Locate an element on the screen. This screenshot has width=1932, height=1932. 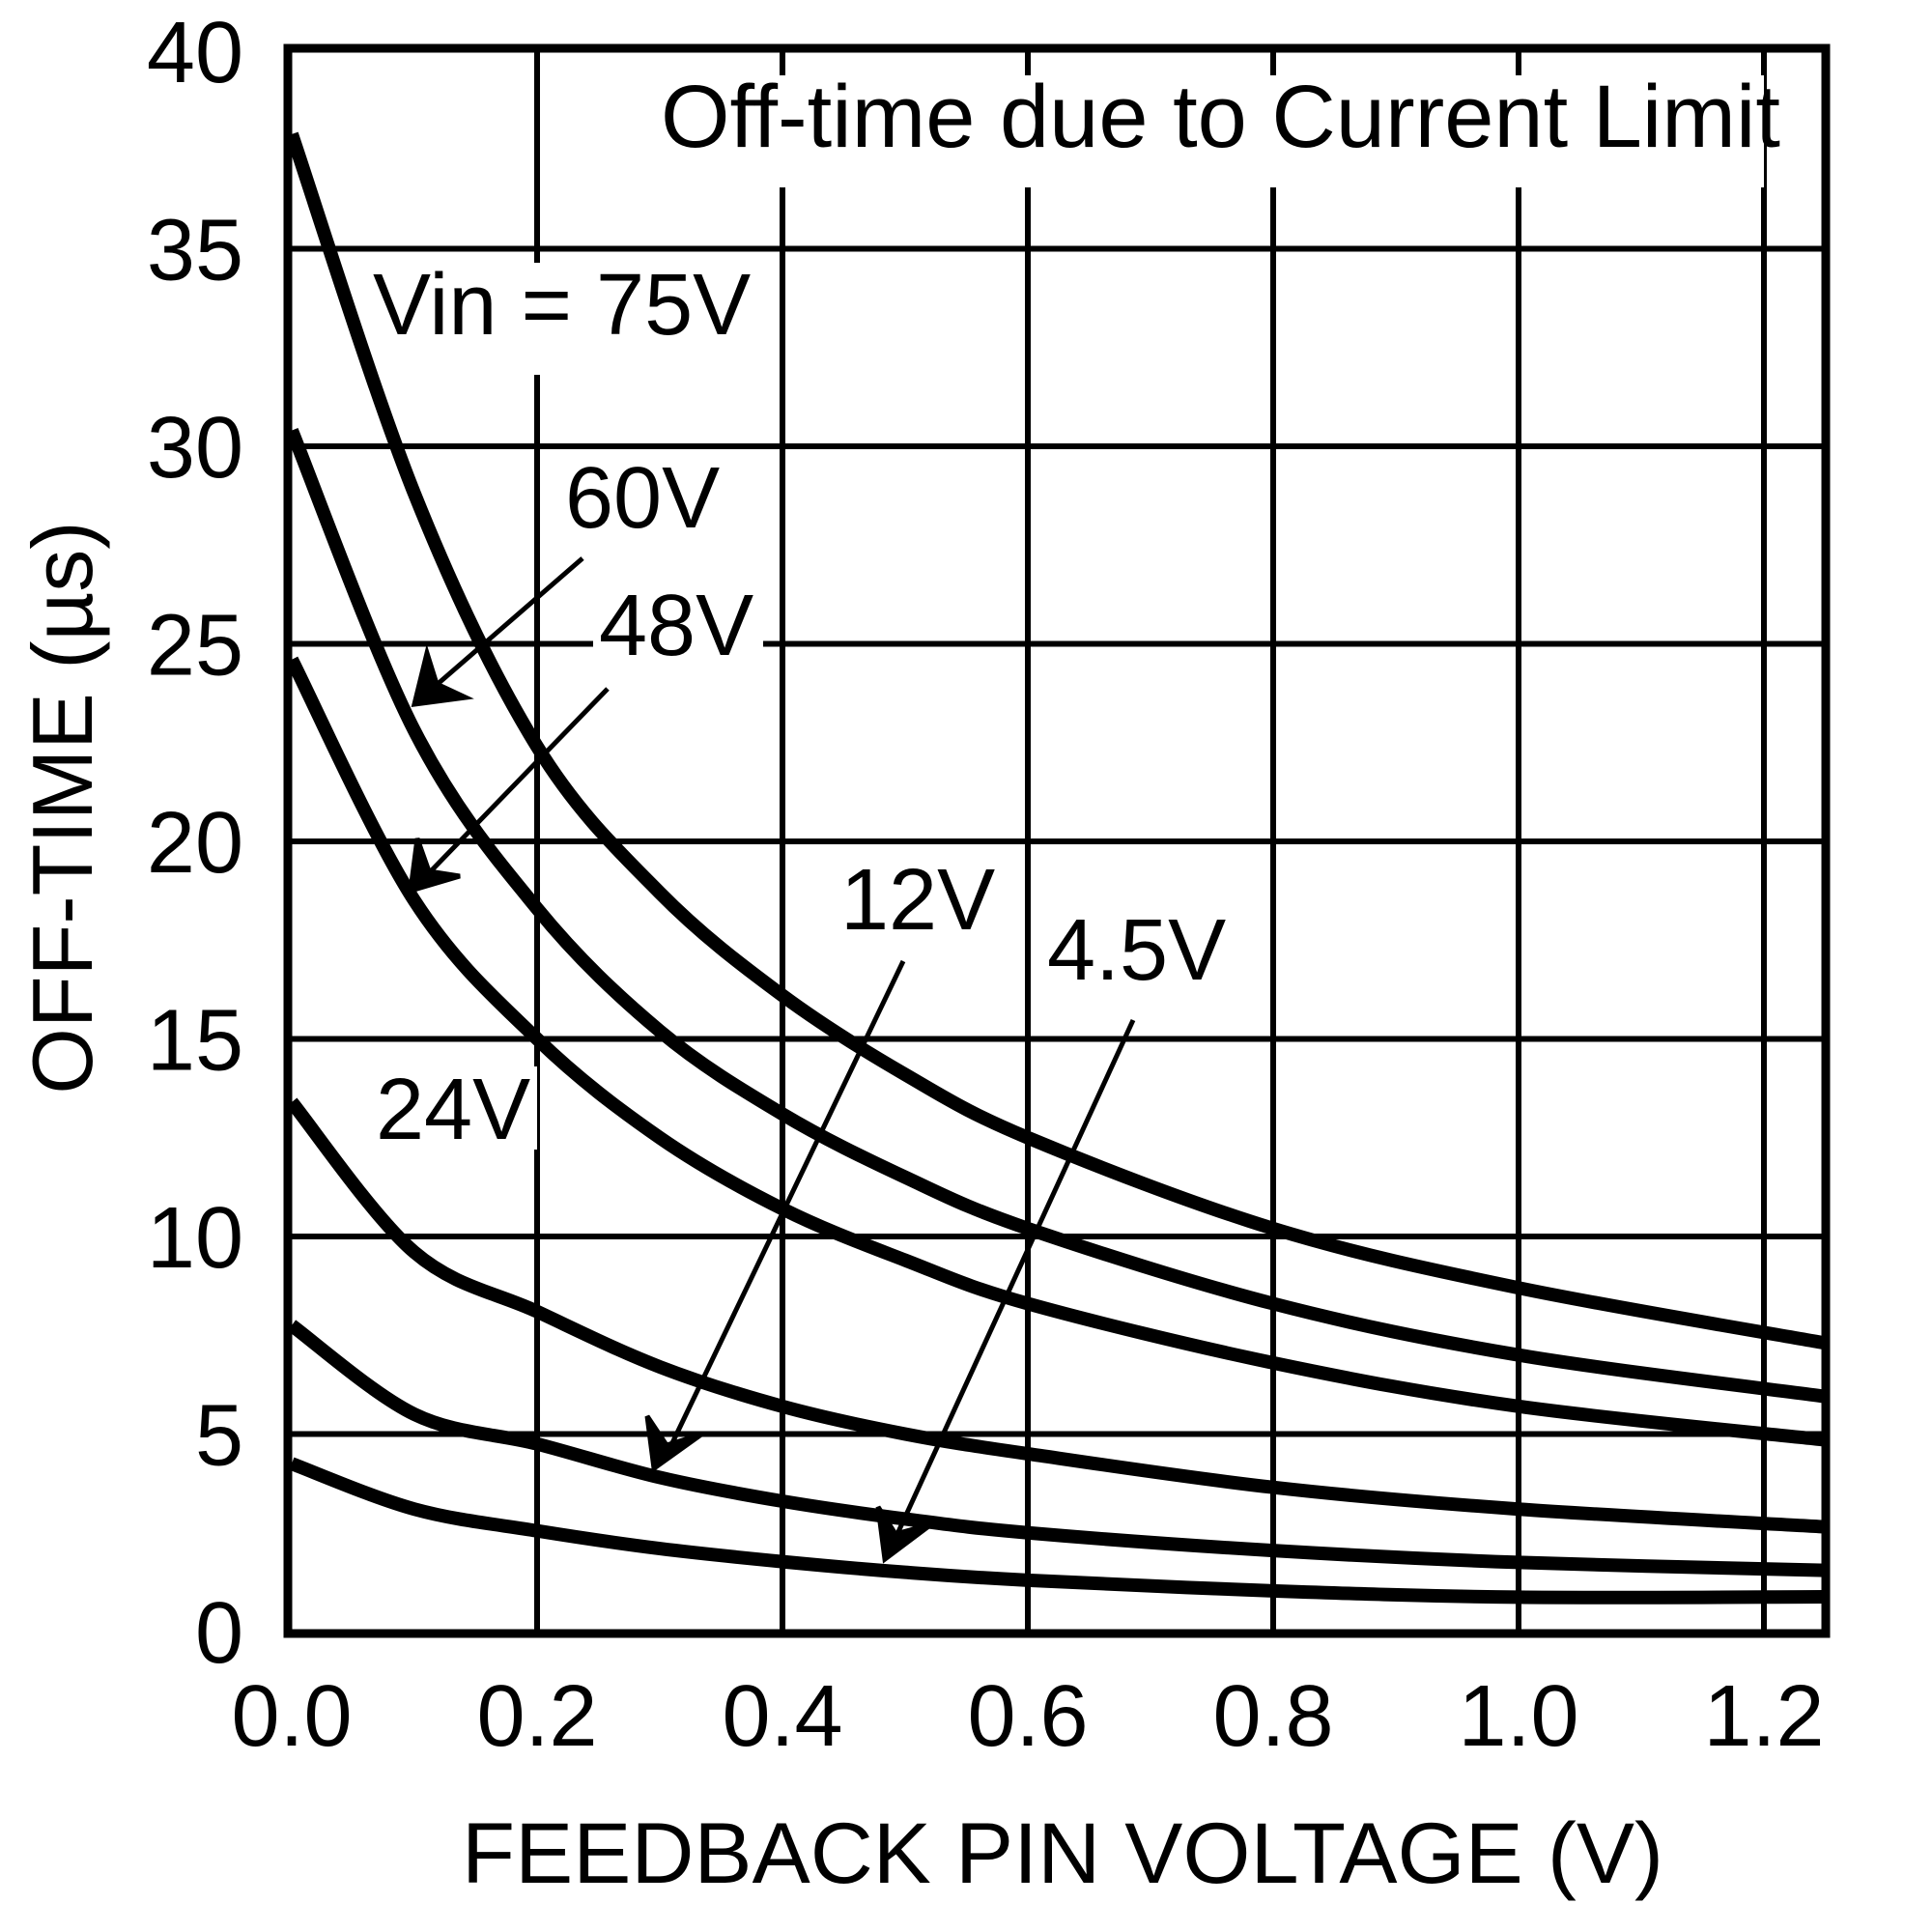
x-tick-label: 0.4 is located at coordinates (782, 1716).